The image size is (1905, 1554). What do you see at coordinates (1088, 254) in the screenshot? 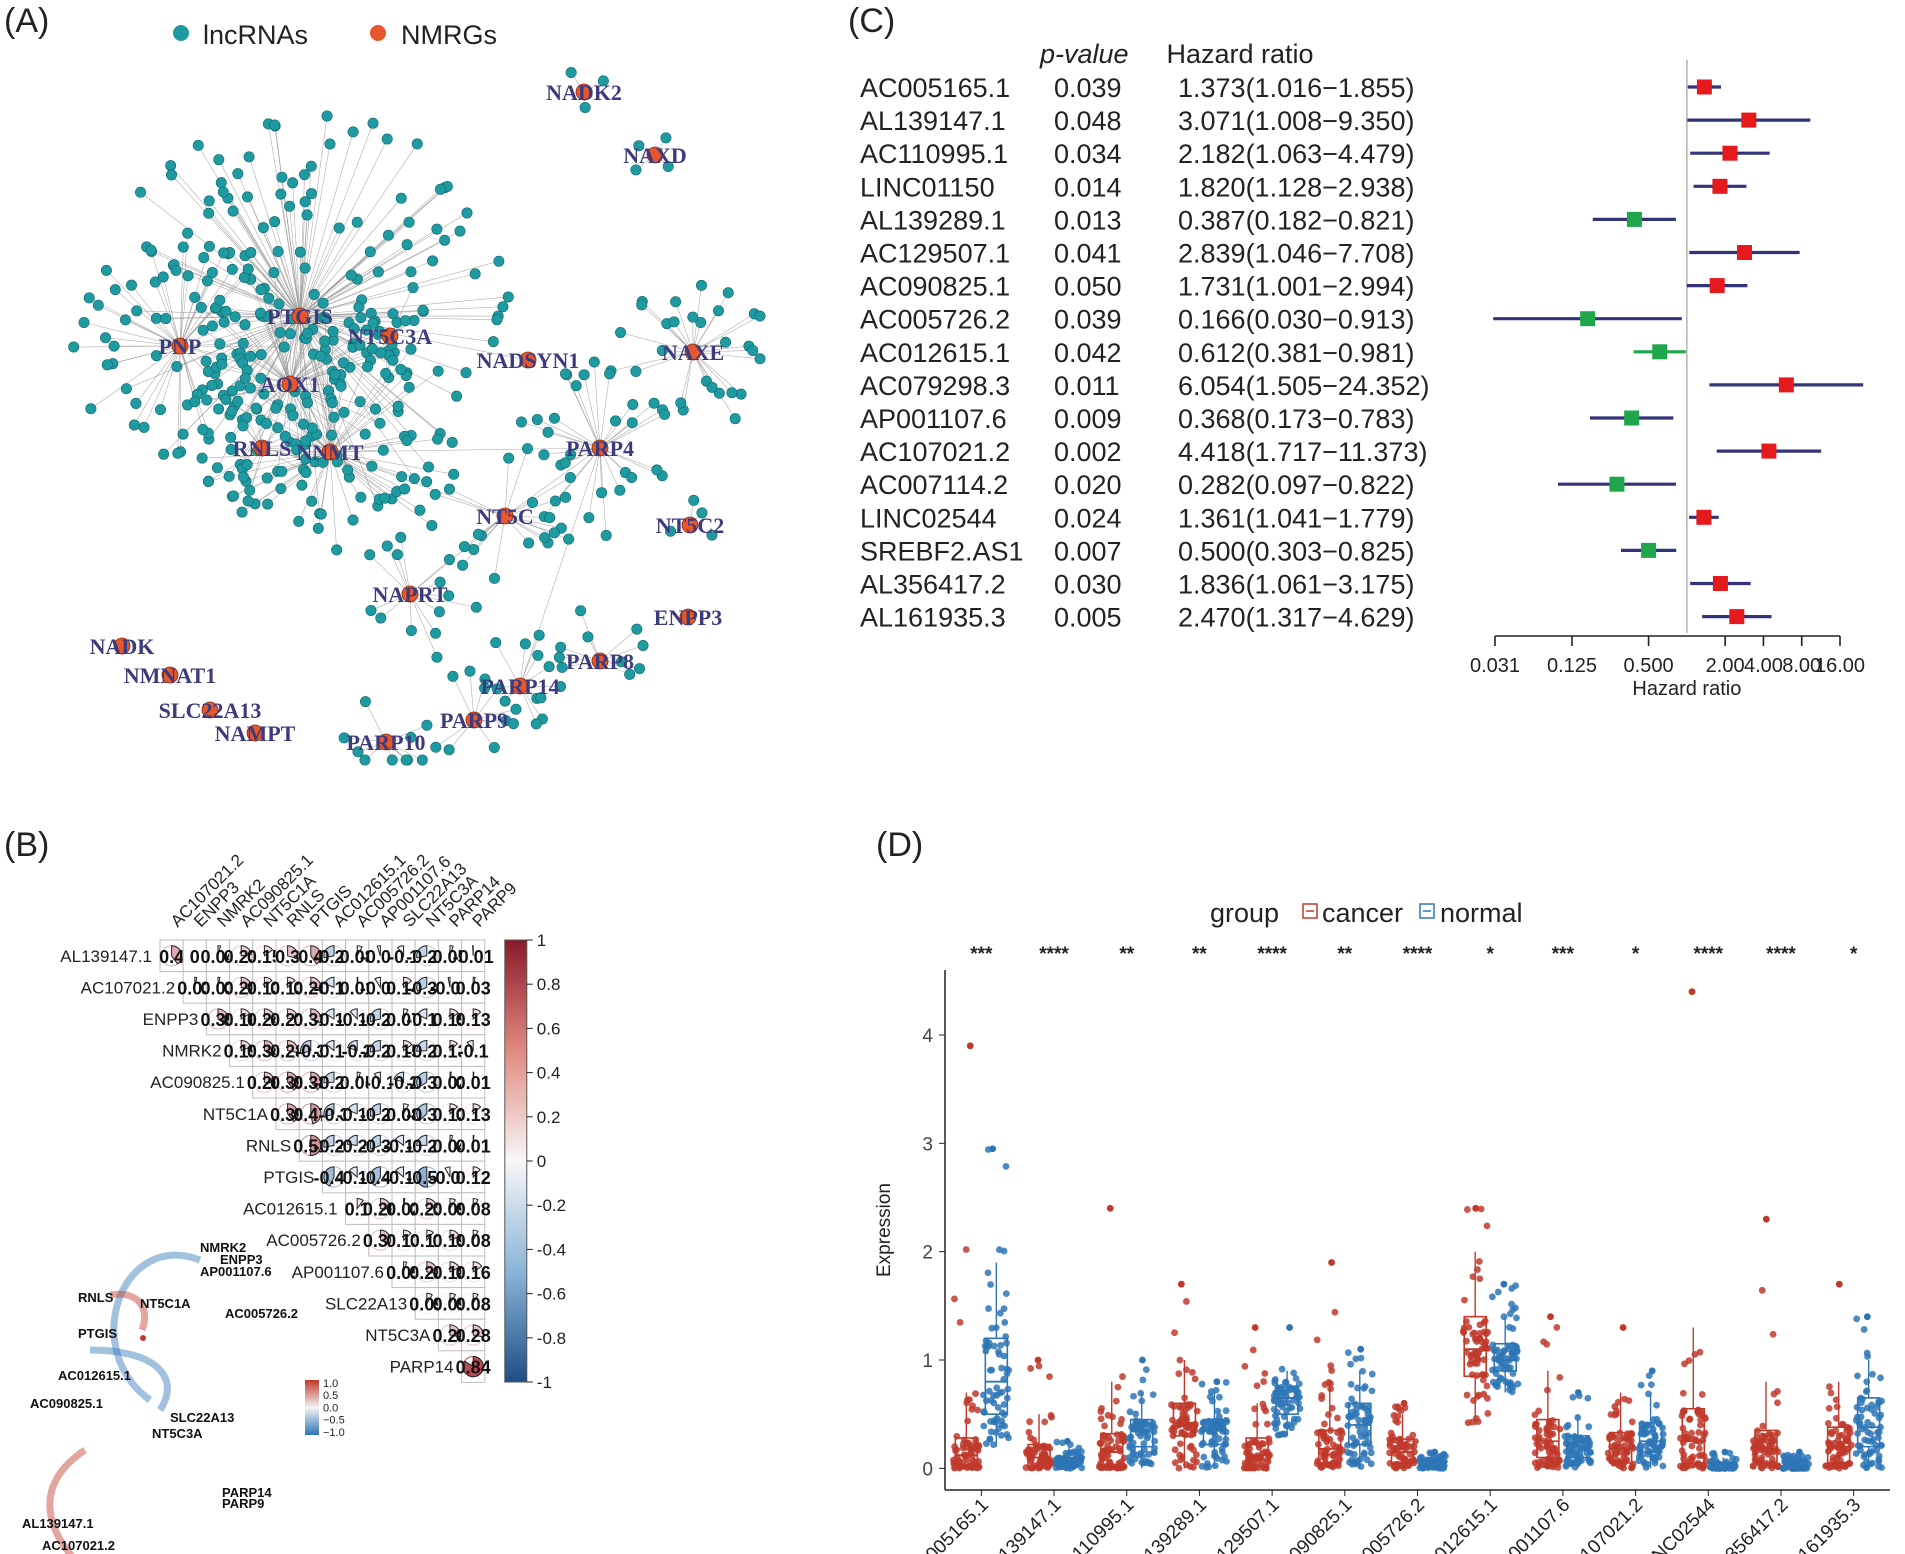
I see `forest-p-value: 0.041` at bounding box center [1088, 254].